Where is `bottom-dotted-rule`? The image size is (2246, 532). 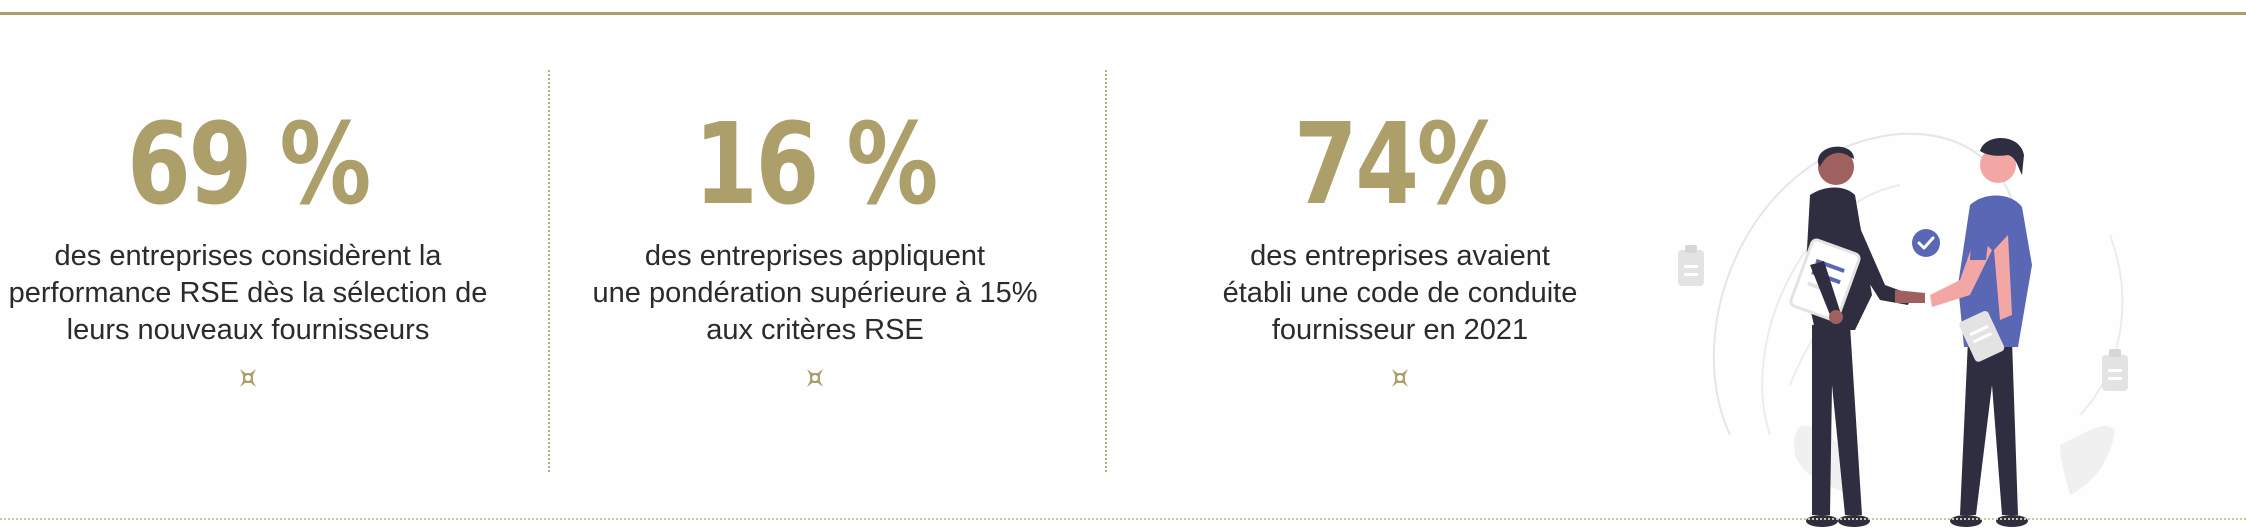
bottom-dotted-rule is located at coordinates (1123, 519).